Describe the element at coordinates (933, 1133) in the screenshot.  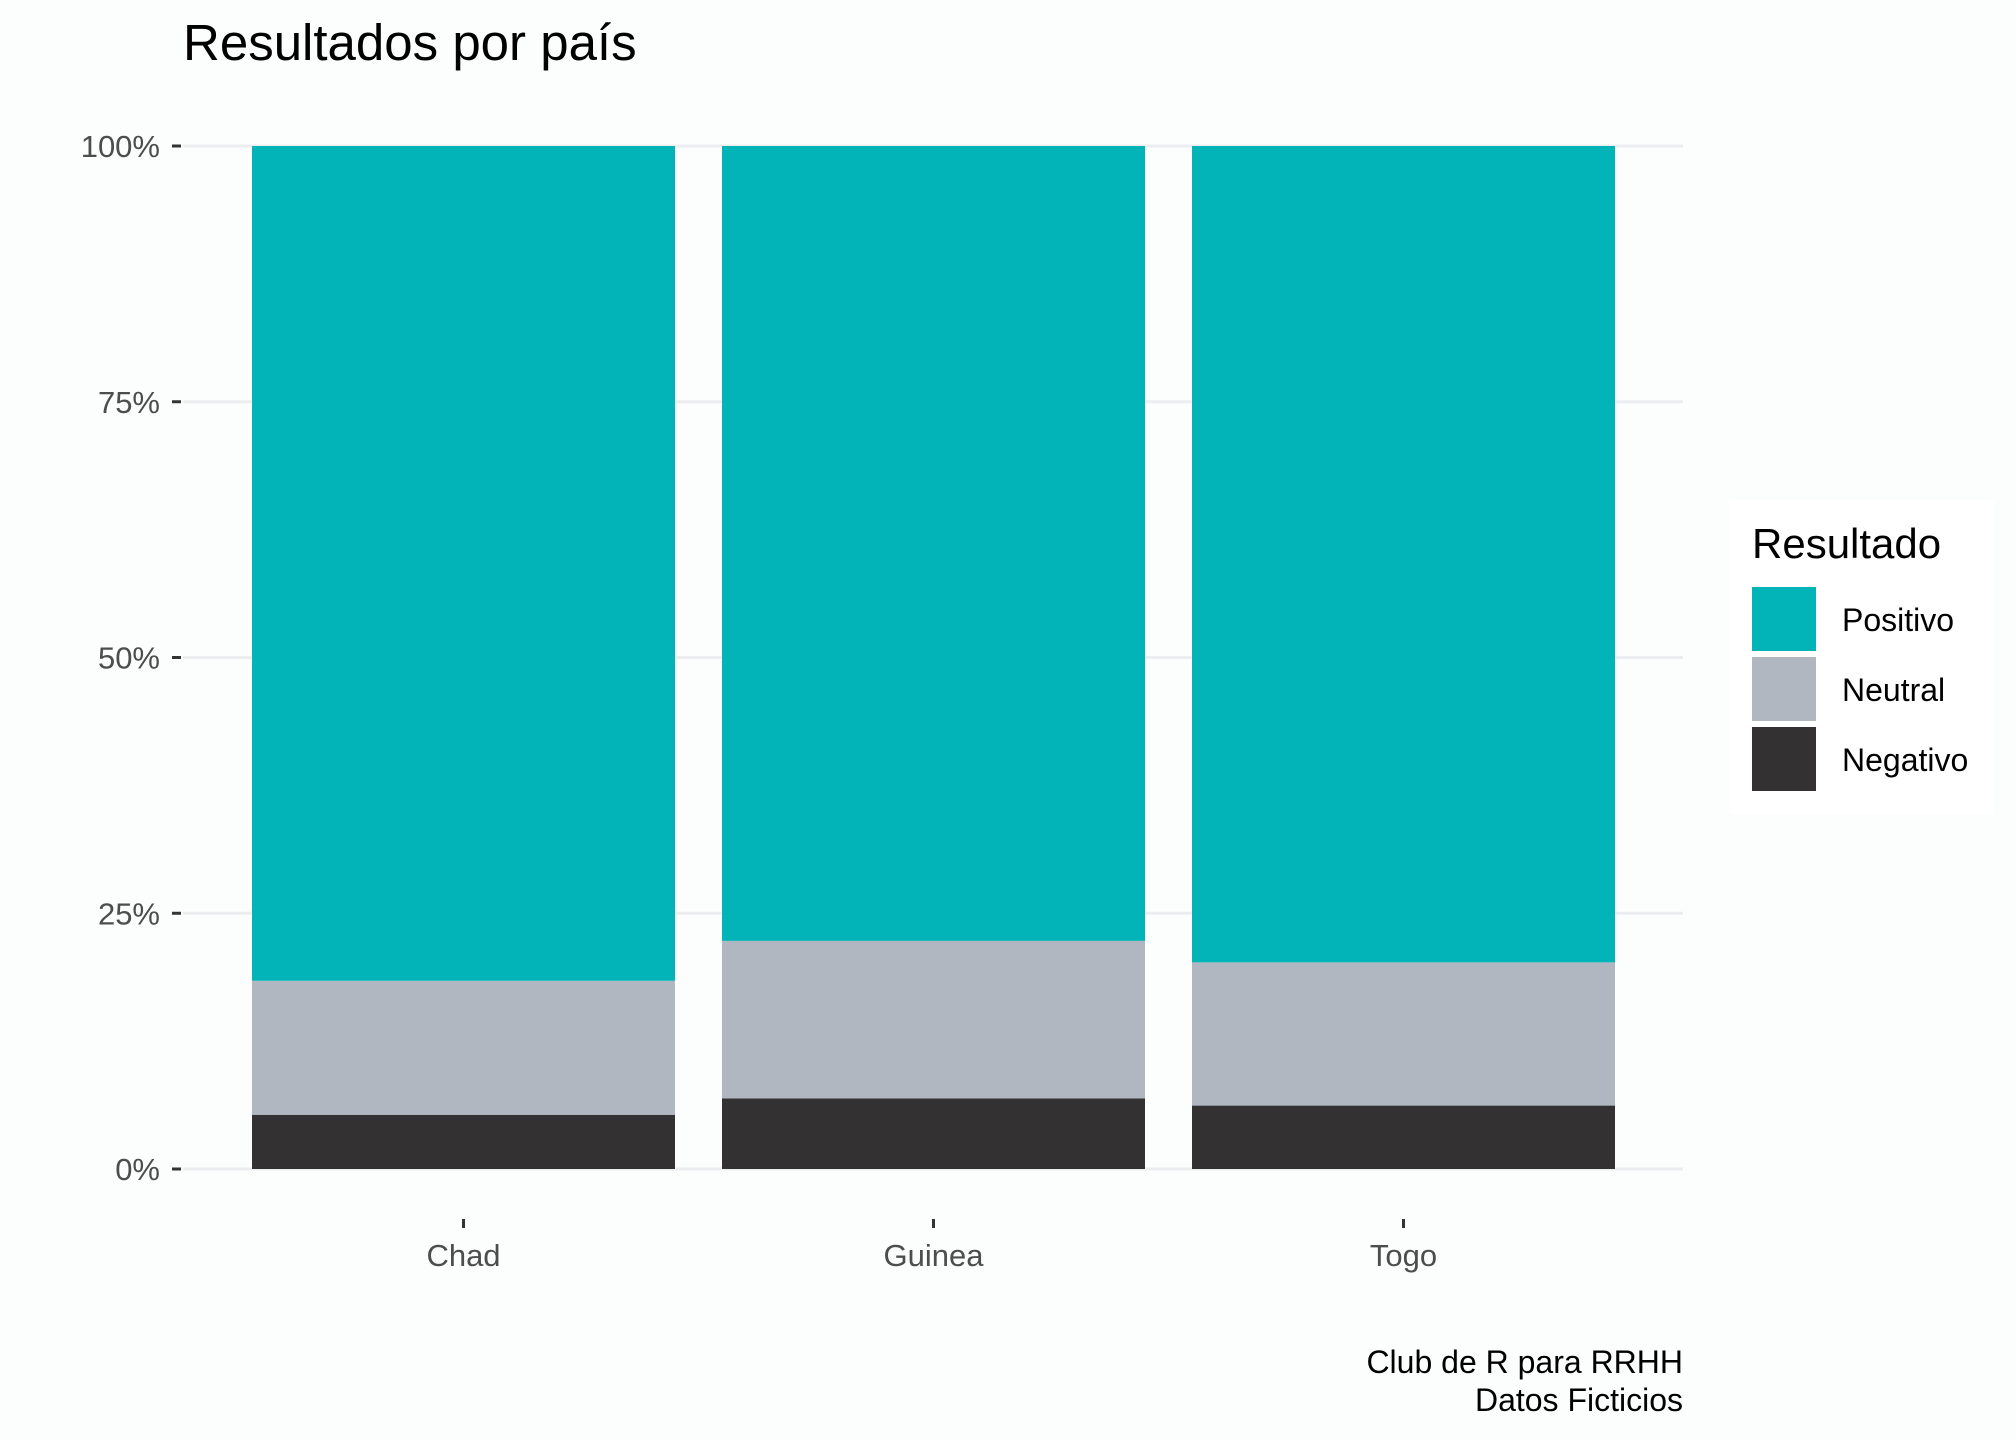
I see `bar-guinea-negativo` at that location.